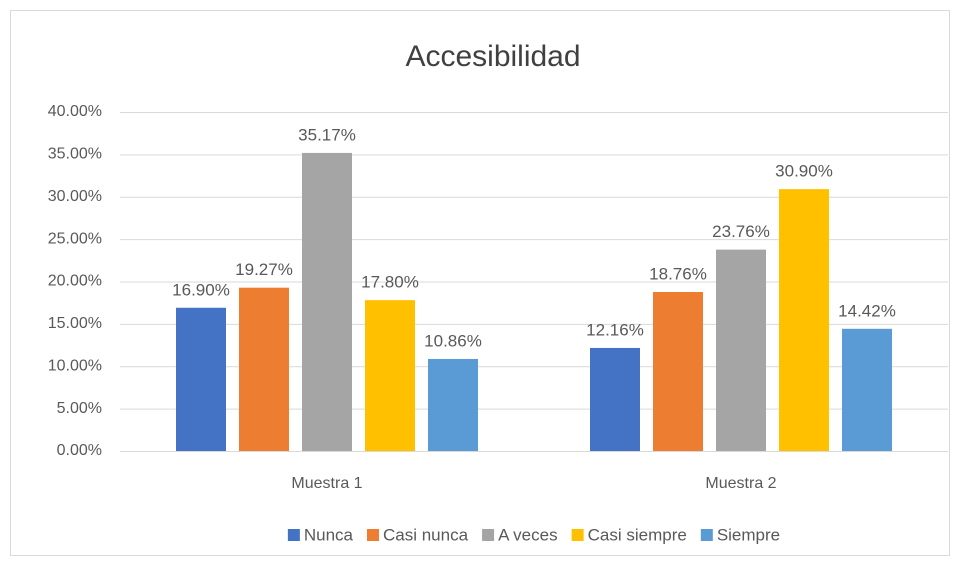  I want to click on value-label: 18.76%, so click(678, 273).